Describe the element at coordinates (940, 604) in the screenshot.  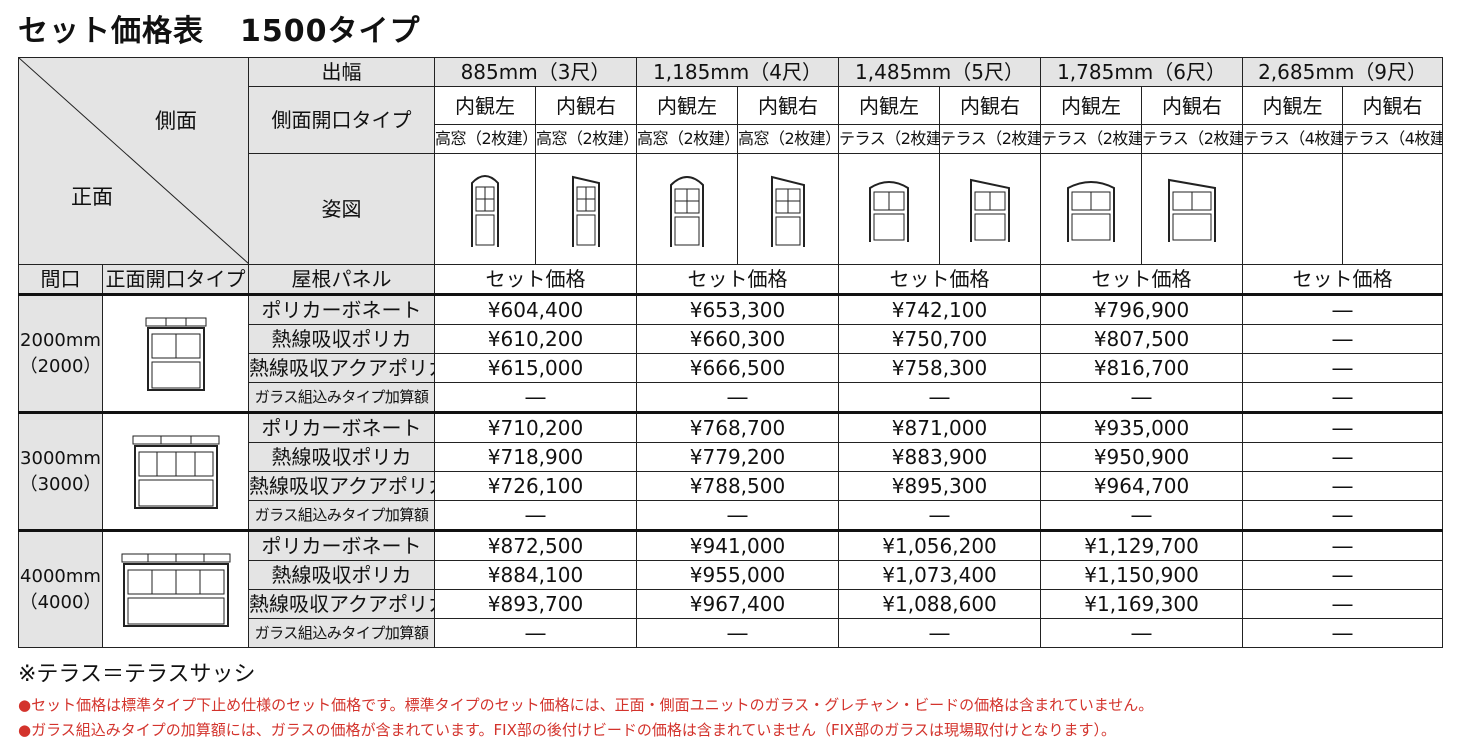
I see `price-cell: ¥1,088,600` at that location.